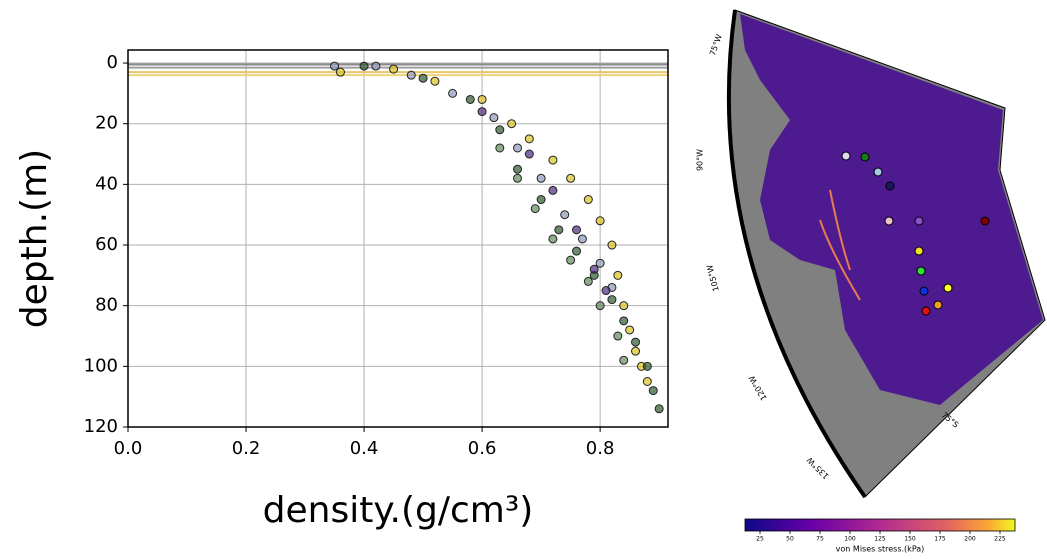 The image size is (1047, 559). Describe the element at coordinates (128, 448) in the screenshot. I see `x-tick-label: 0.0` at that location.